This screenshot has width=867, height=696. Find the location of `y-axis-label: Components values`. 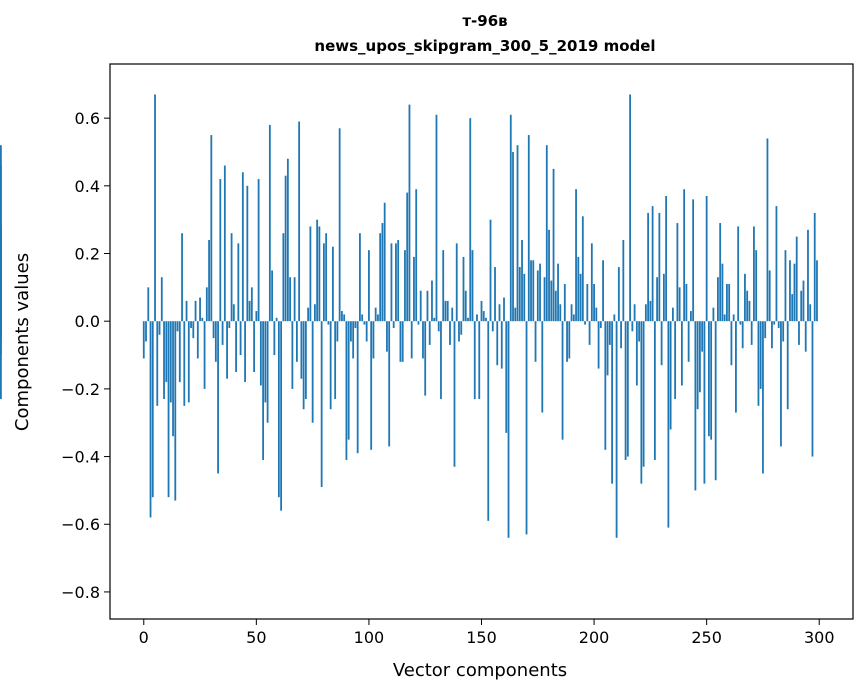

y-axis-label: Components values is located at coordinates (22, 342).